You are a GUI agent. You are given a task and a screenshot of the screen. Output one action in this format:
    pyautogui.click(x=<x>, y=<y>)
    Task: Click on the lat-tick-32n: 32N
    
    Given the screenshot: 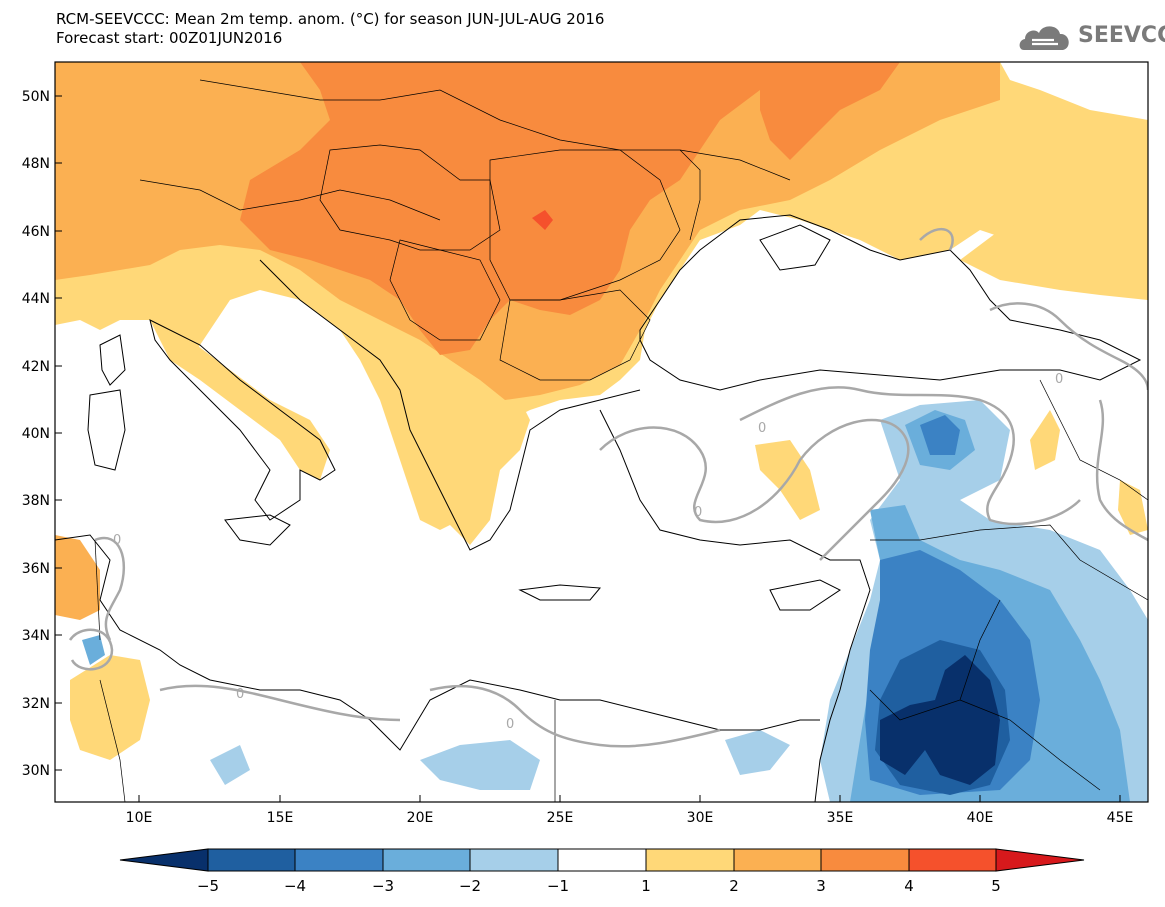 What is the action you would take?
    pyautogui.click(x=36, y=704)
    